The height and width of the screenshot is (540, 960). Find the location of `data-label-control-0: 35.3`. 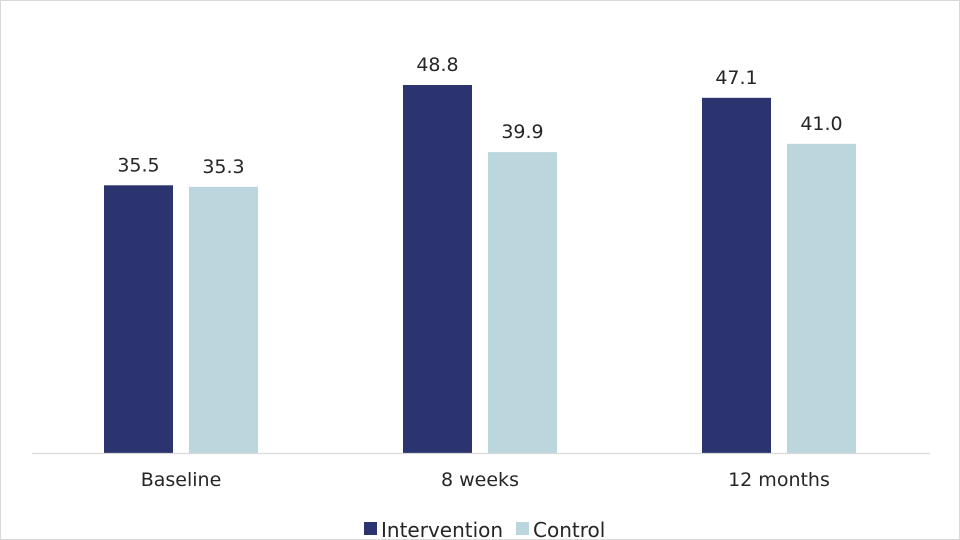

data-label-control-0: 35.3 is located at coordinates (223, 167).